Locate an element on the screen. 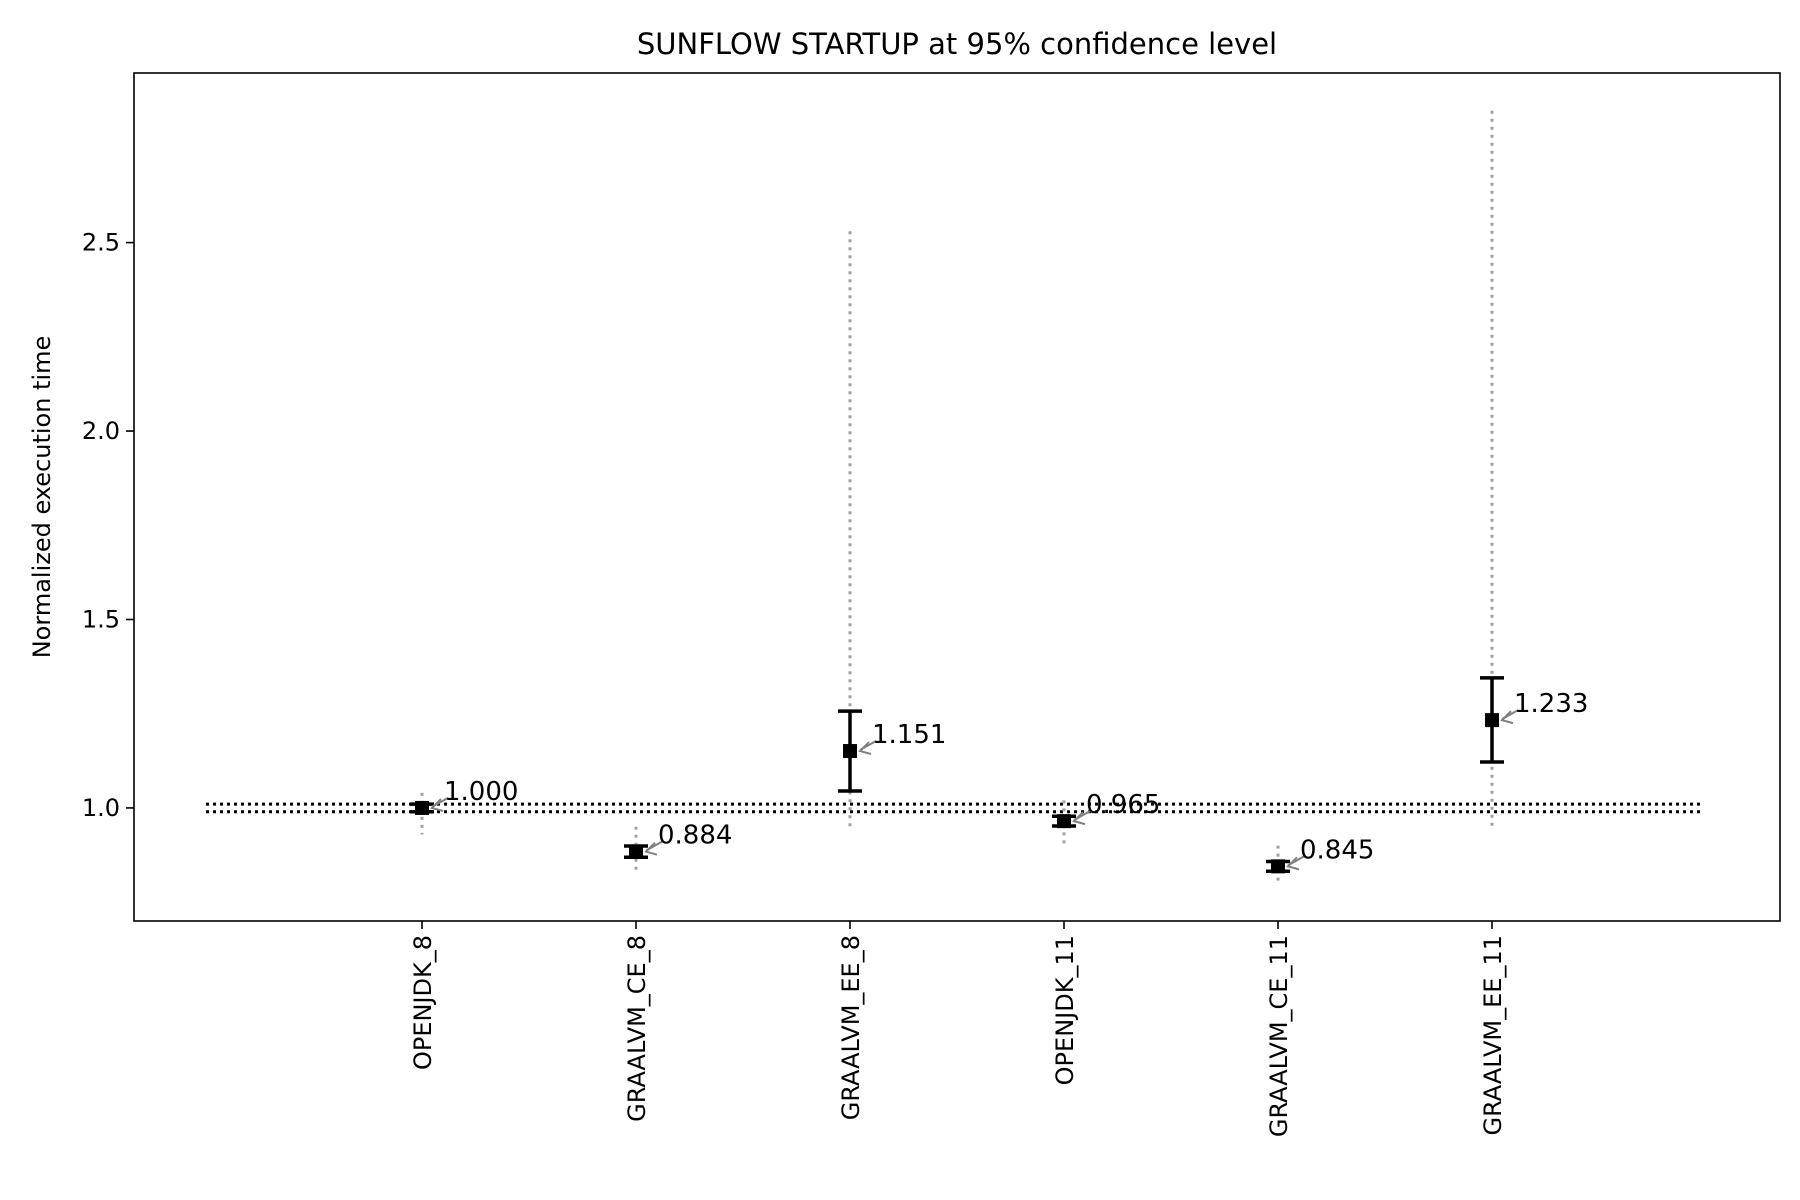 The width and height of the screenshot is (1800, 1200). x-tick-label: GRAALVM_CE_8 is located at coordinates (637, 1028).